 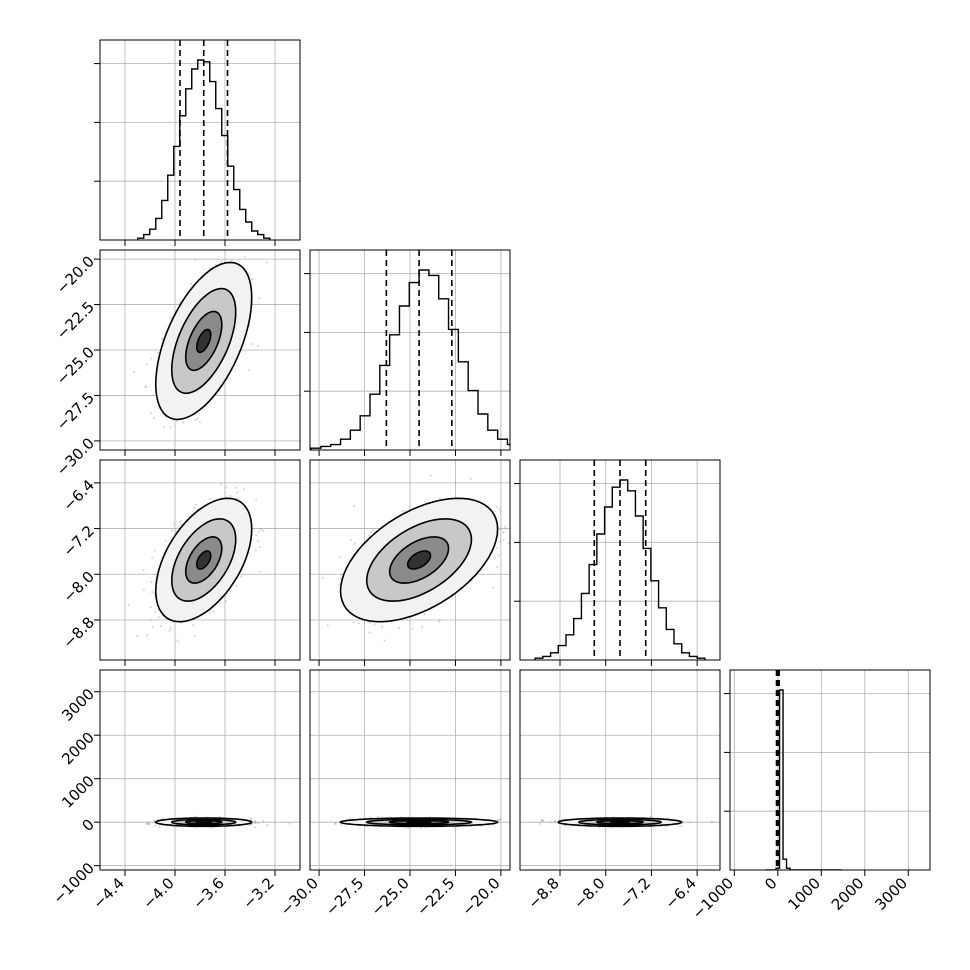 I want to click on y-tick-label: −6.4, so click(x=79, y=495).